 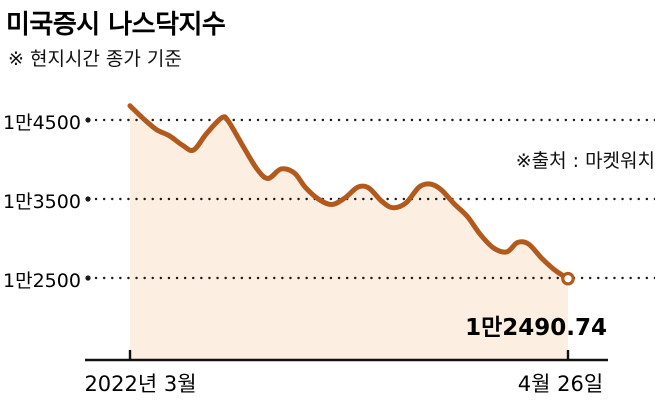 I want to click on last-value-label: 1만2490.74, so click(x=536, y=328).